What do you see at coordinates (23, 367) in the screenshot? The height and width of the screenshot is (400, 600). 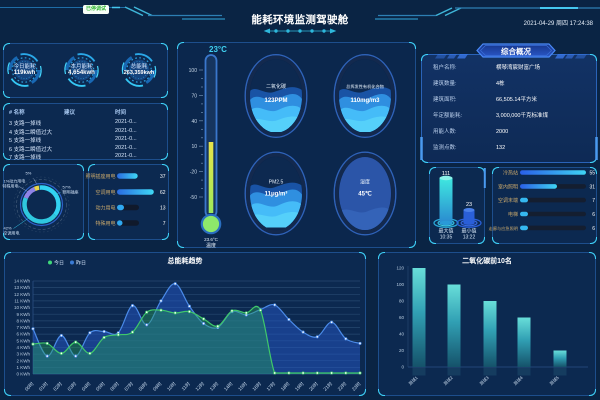 I see `svg-text: 1 KWh` at bounding box center [23, 367].